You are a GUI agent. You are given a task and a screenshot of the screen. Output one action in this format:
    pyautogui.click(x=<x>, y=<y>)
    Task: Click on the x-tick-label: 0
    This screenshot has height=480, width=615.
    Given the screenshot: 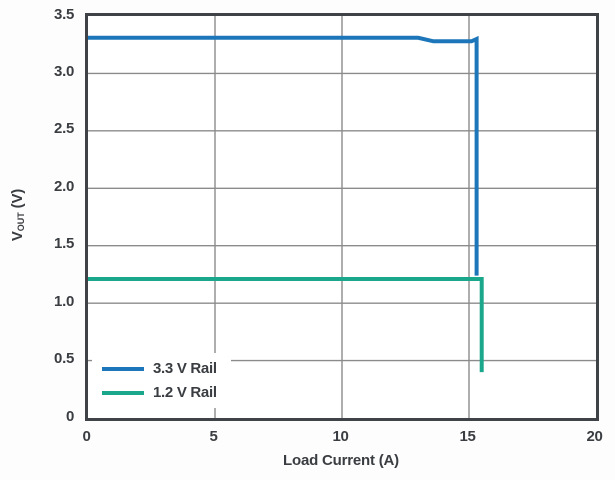 What is the action you would take?
    pyautogui.click(x=86, y=436)
    